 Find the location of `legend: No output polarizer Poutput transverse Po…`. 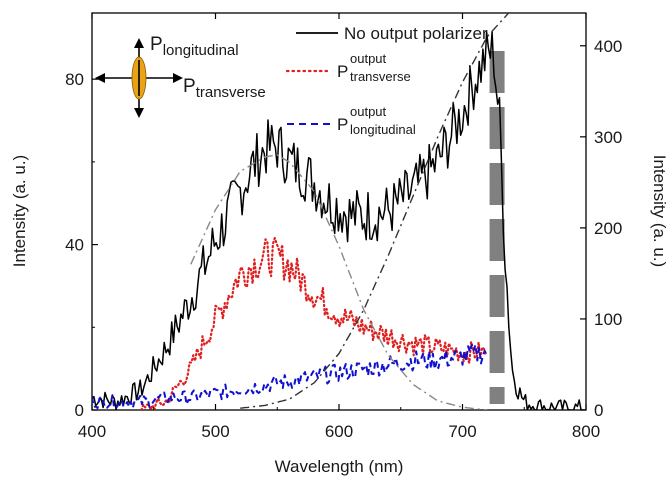

legend: No output polarizer Poutput transverse Po… is located at coordinates (386, 80).